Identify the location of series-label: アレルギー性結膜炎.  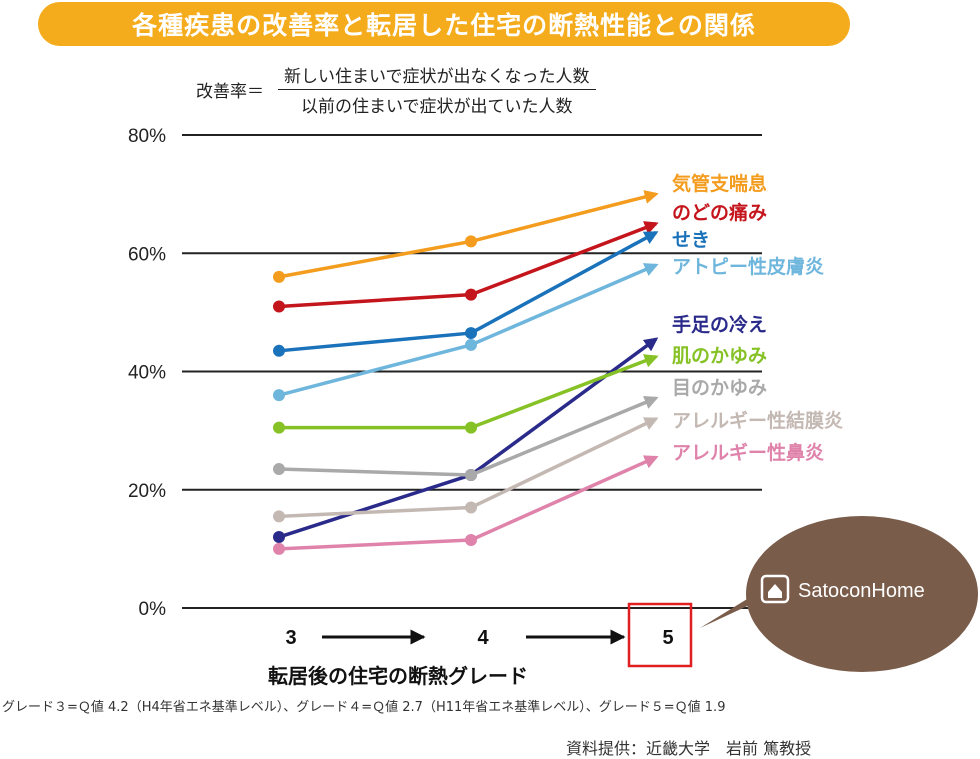
(757, 420).